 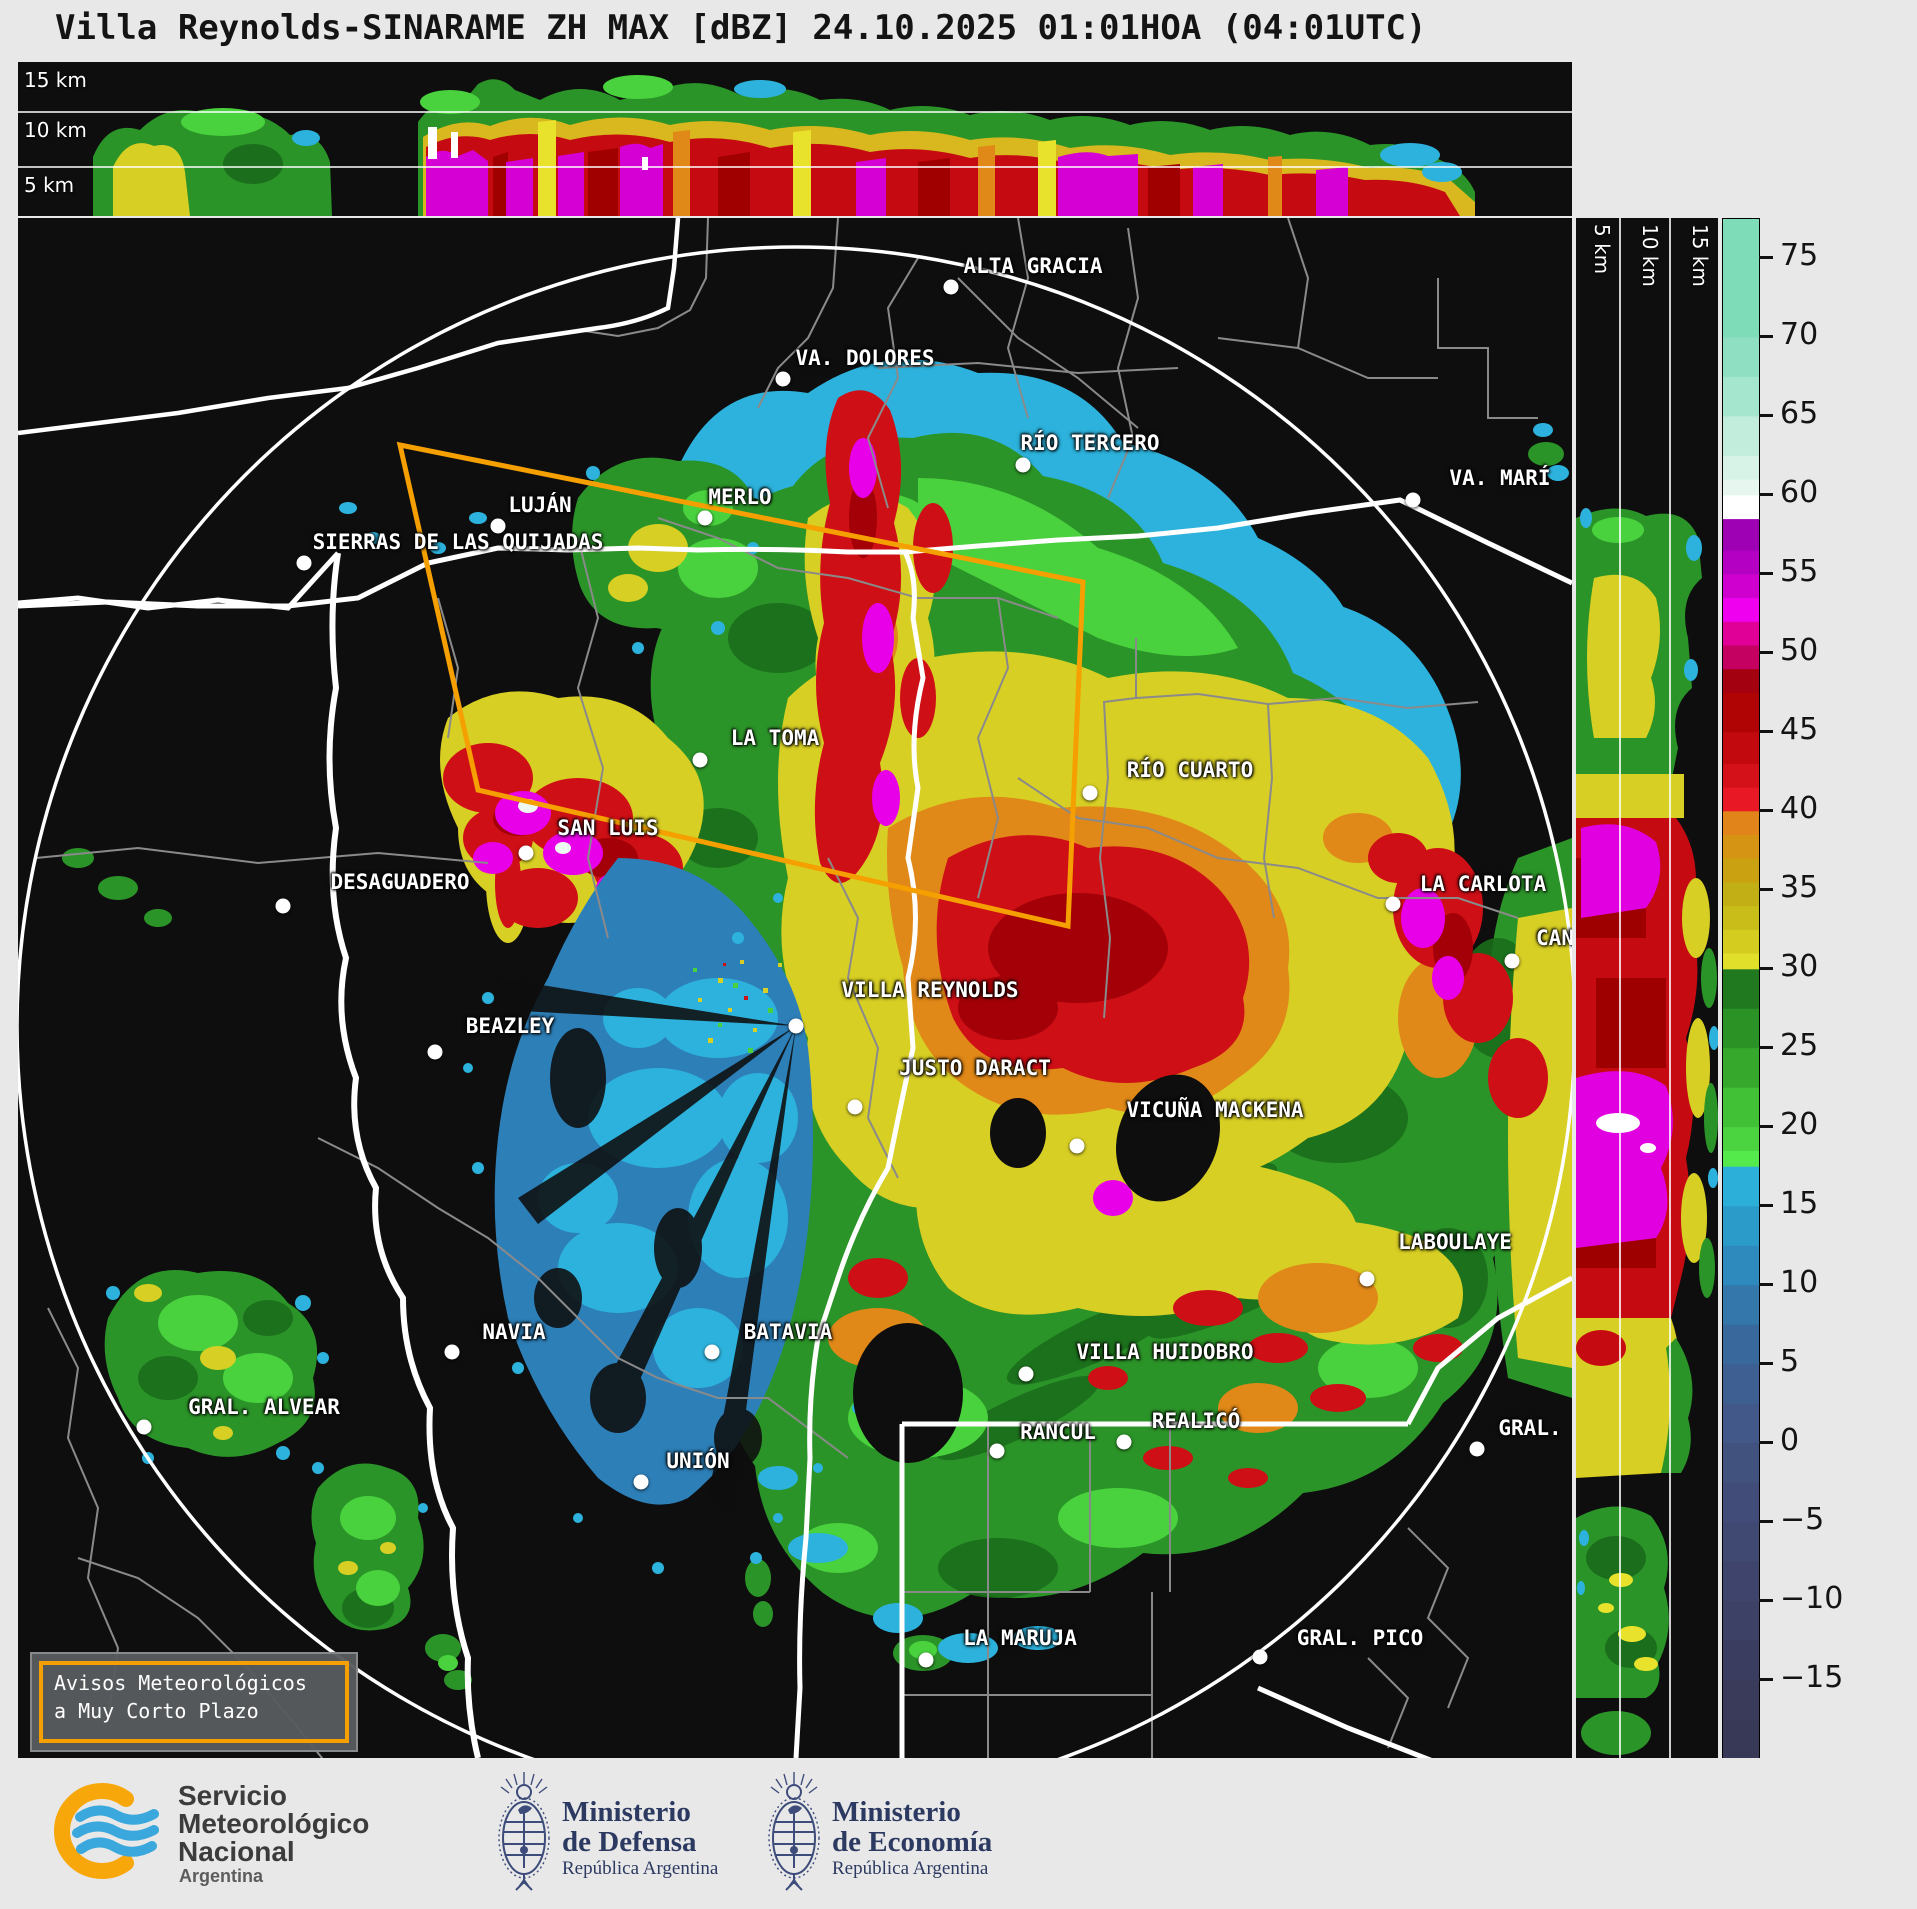 What do you see at coordinates (740, 497) in the screenshot?
I see `city-label: MERLO` at bounding box center [740, 497].